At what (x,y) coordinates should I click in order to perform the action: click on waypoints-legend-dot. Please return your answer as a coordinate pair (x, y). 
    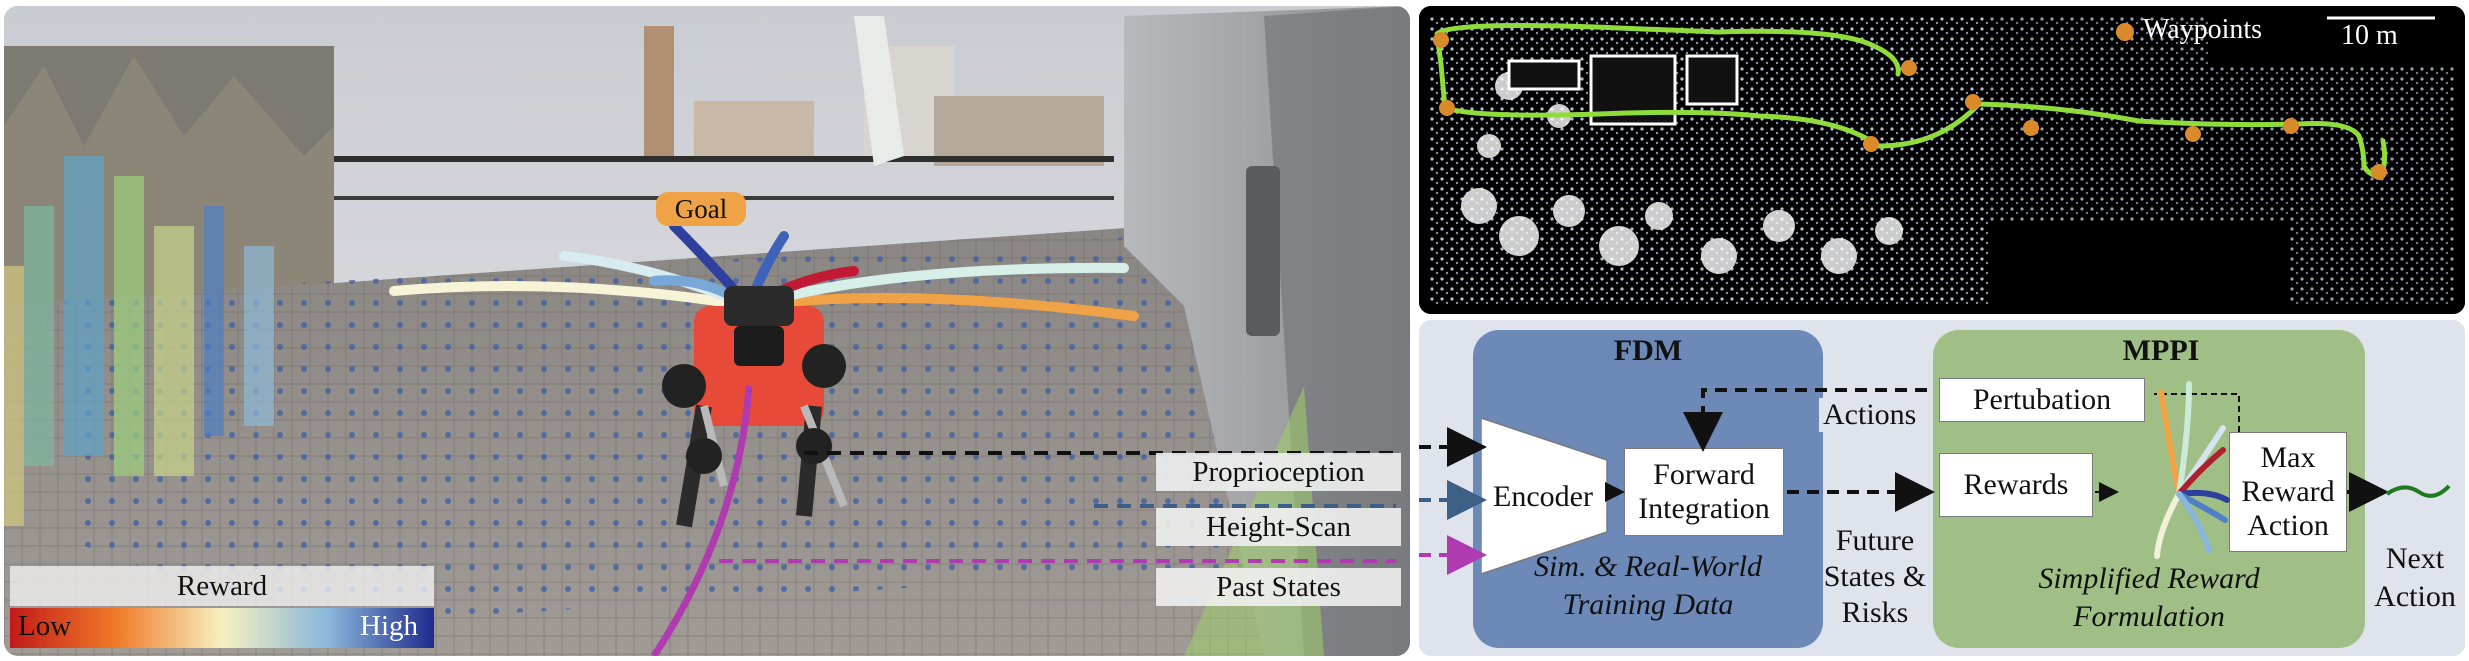
    Looking at the image, I should click on (2125, 32).